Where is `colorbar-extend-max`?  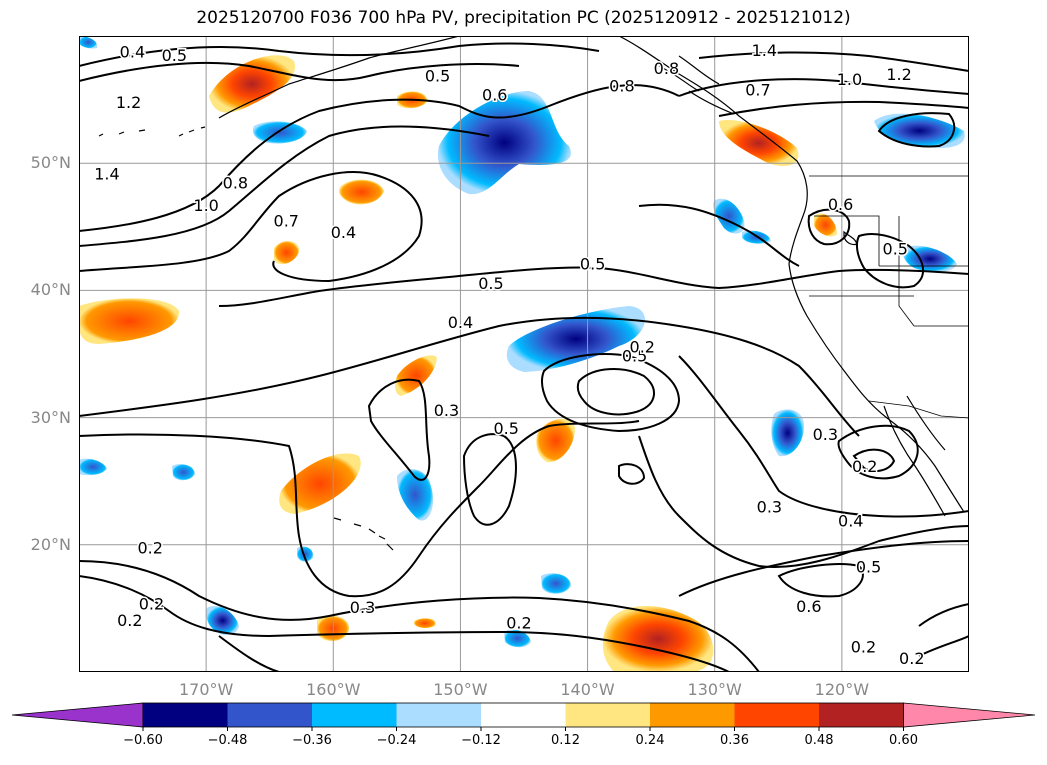 colorbar-extend-max is located at coordinates (969, 715).